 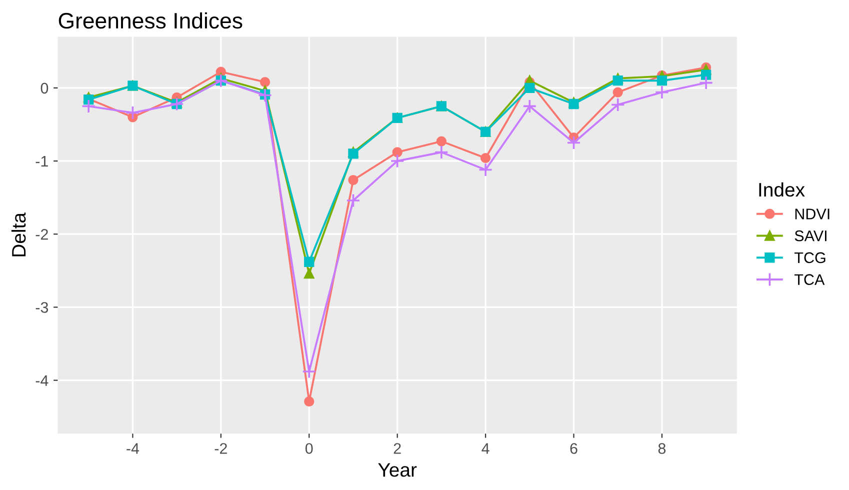 What do you see at coordinates (133, 448) in the screenshot?
I see `x-tick-label: -4` at bounding box center [133, 448].